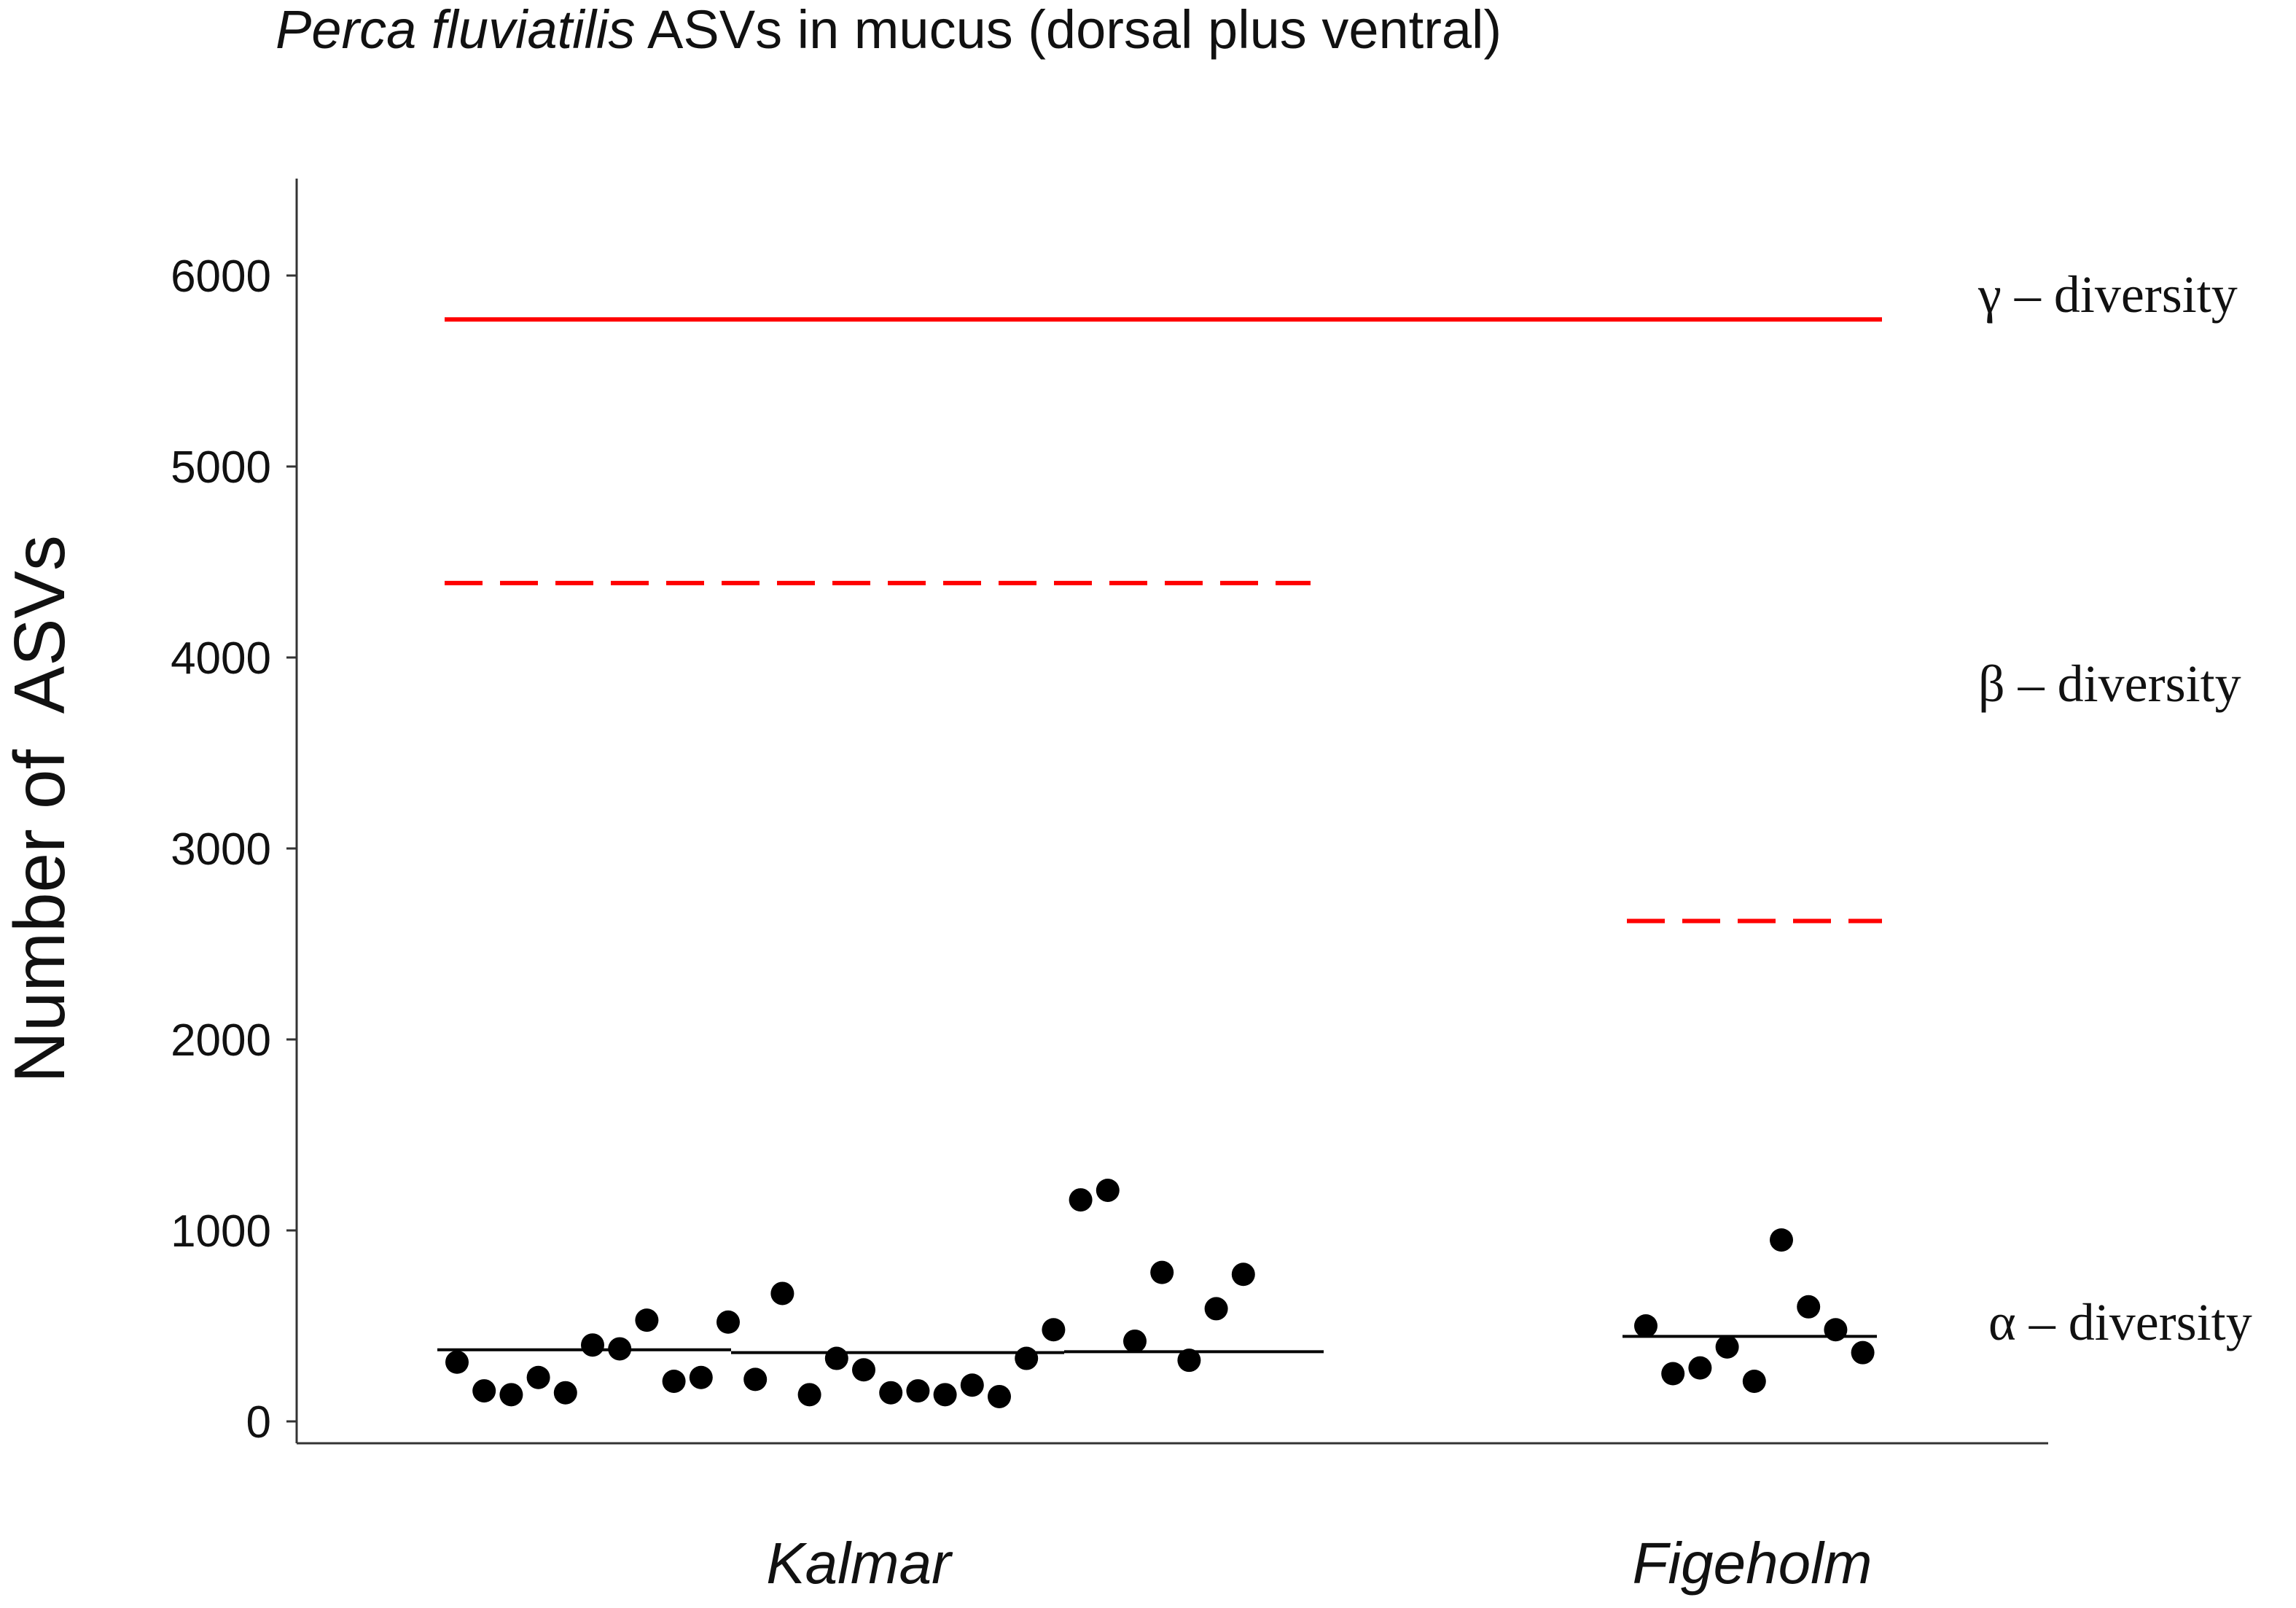  Describe the element at coordinates (2108, 294) in the screenshot. I see `gamma-diversity-label: γ – diversity` at that location.